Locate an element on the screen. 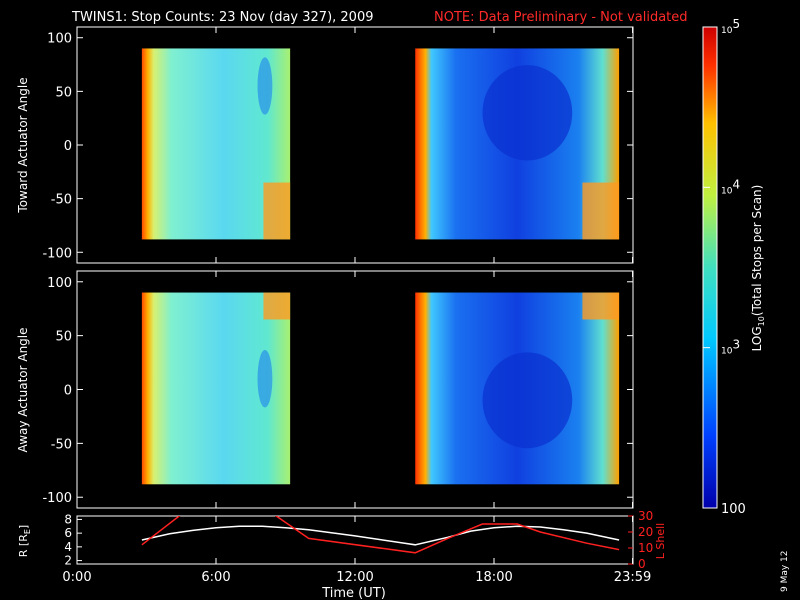  colorbar: 10⁵ 10⁴ 10³ 100 is located at coordinates (724, 267).